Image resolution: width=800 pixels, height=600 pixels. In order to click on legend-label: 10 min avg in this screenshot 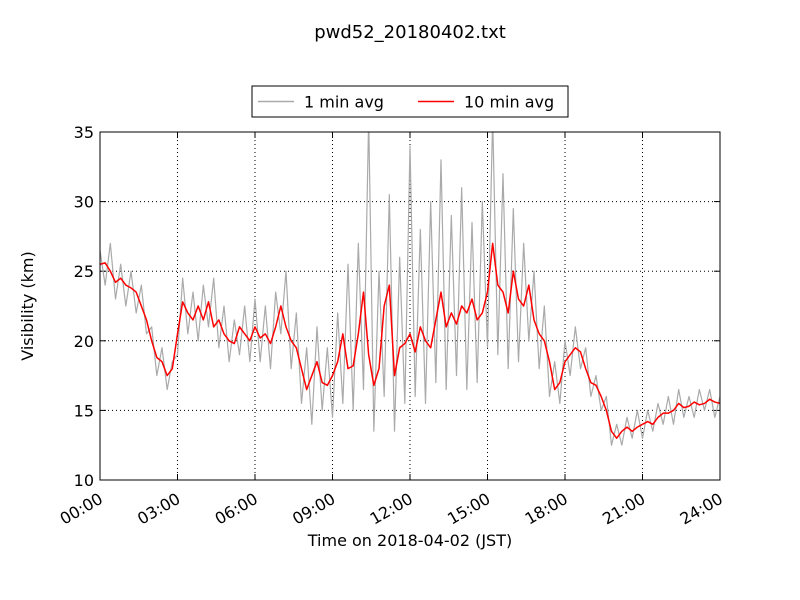, I will do `click(509, 102)`.